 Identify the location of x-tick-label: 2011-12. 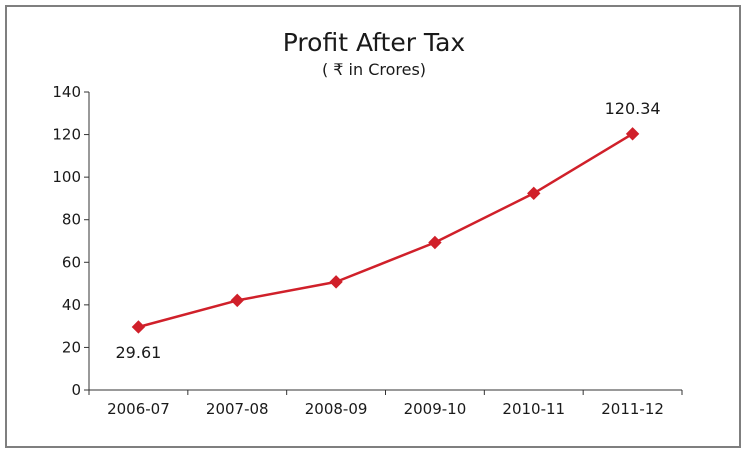
(632, 409).